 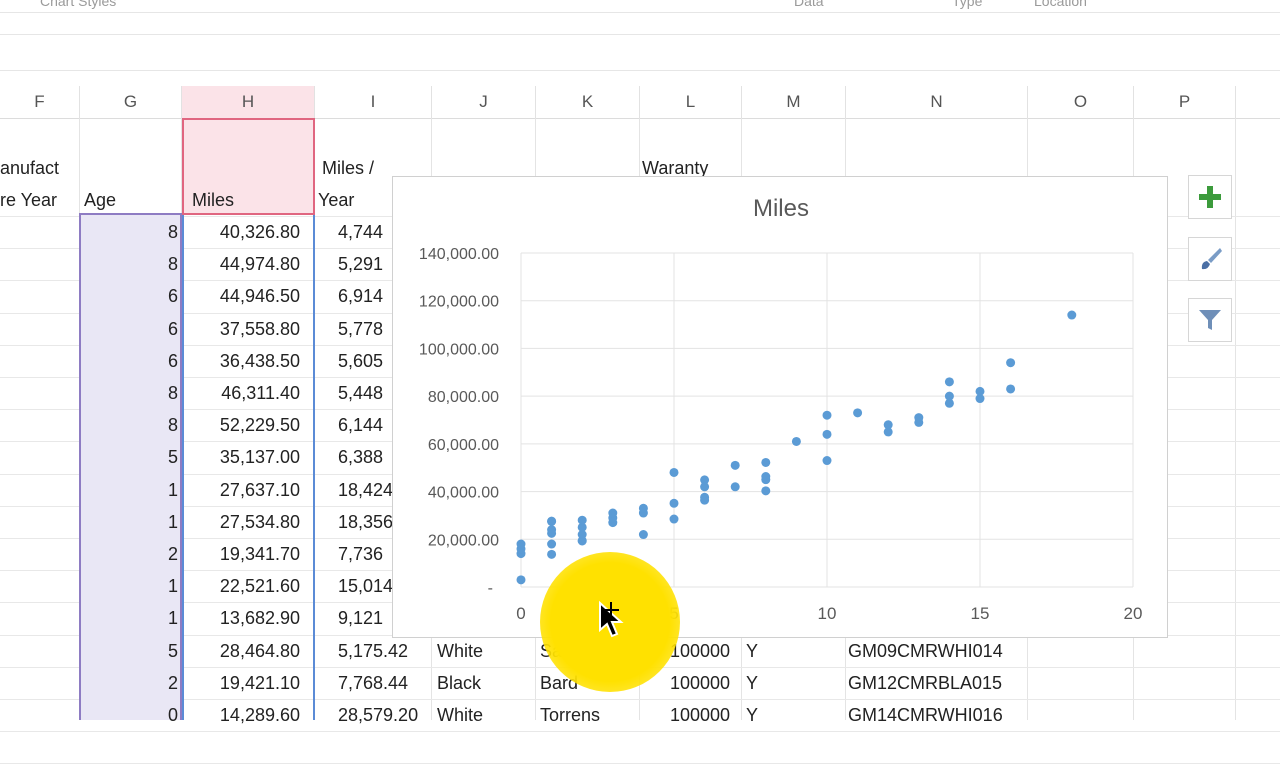 I want to click on miles-cell: 22,521.60, so click(x=259, y=586).